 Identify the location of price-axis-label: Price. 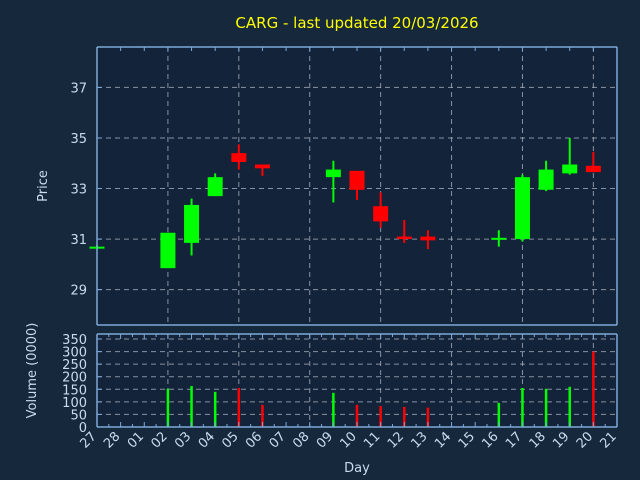
(43, 186).